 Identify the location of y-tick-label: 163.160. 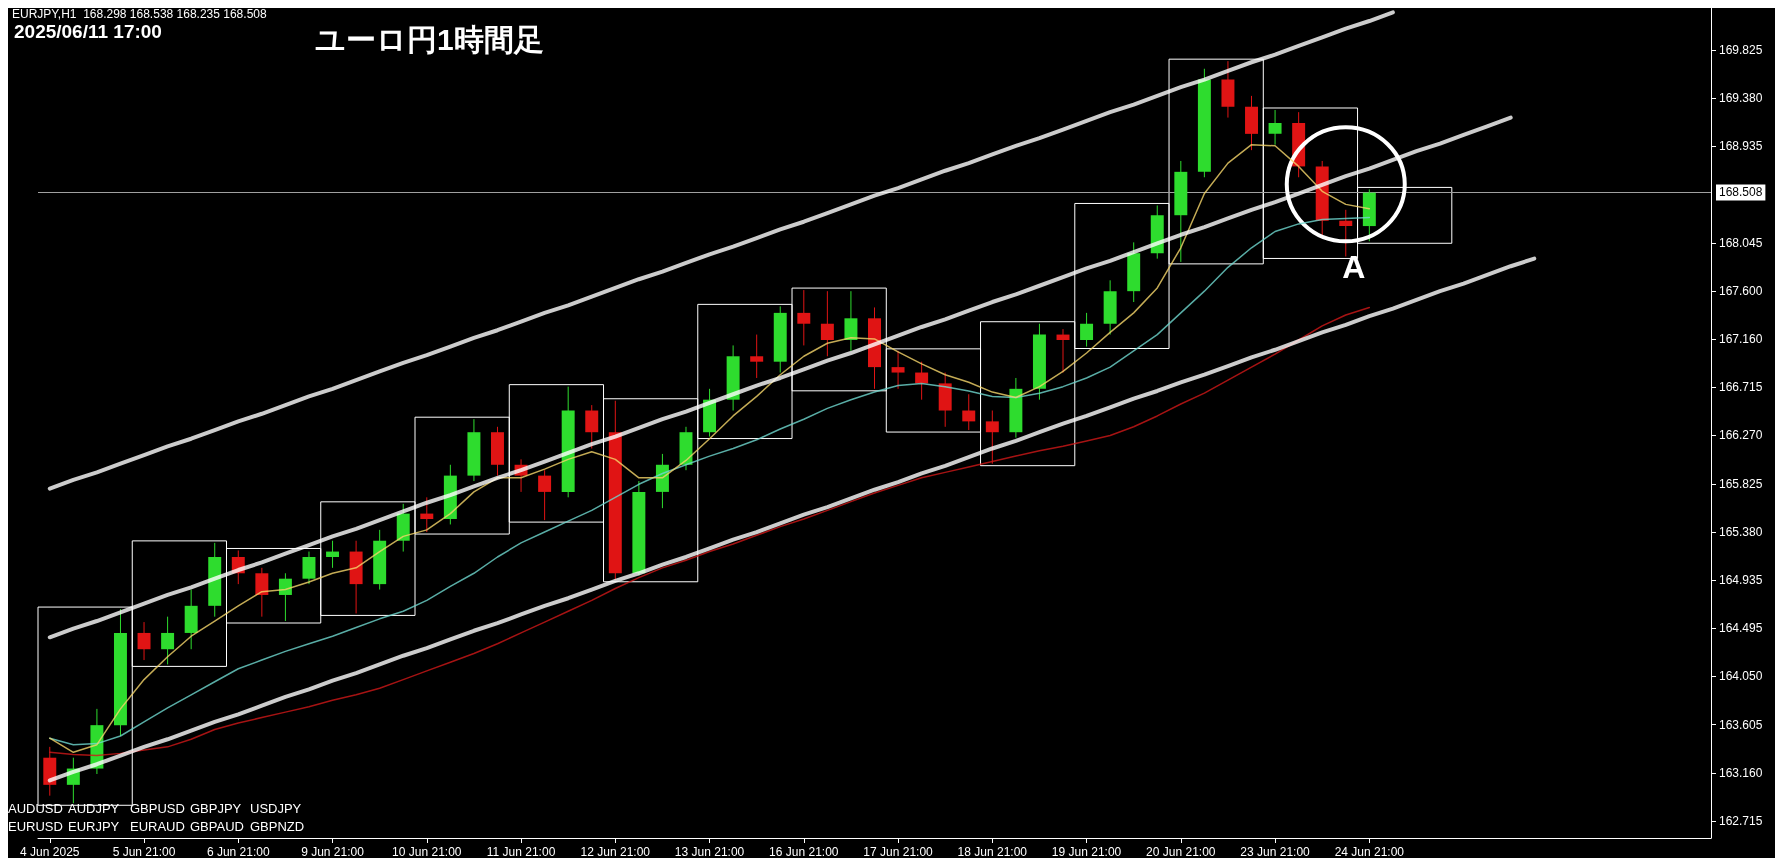
(1741, 772).